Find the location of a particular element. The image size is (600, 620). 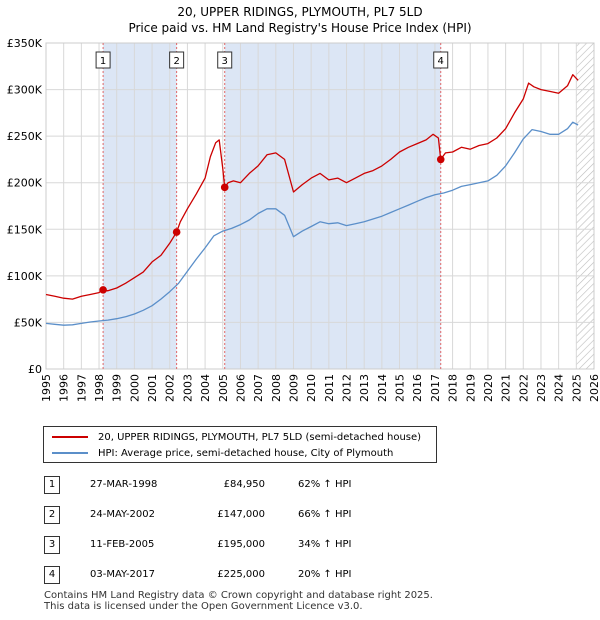

y-tick-label: £100K is located at coordinates (25, 276).